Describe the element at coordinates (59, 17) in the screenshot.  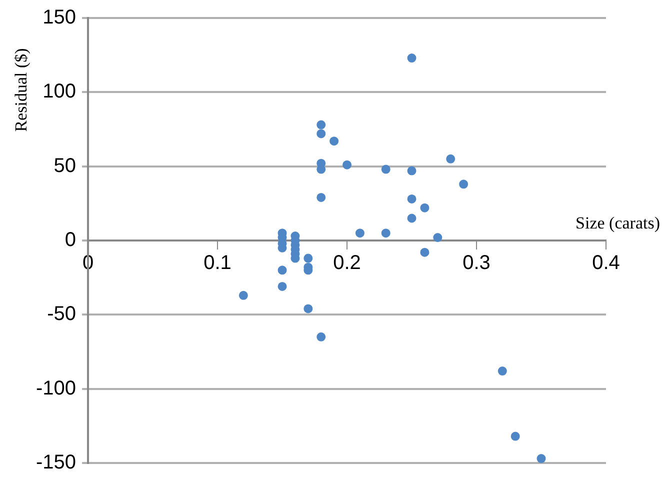
I see `y-tick-label: 150` at that location.